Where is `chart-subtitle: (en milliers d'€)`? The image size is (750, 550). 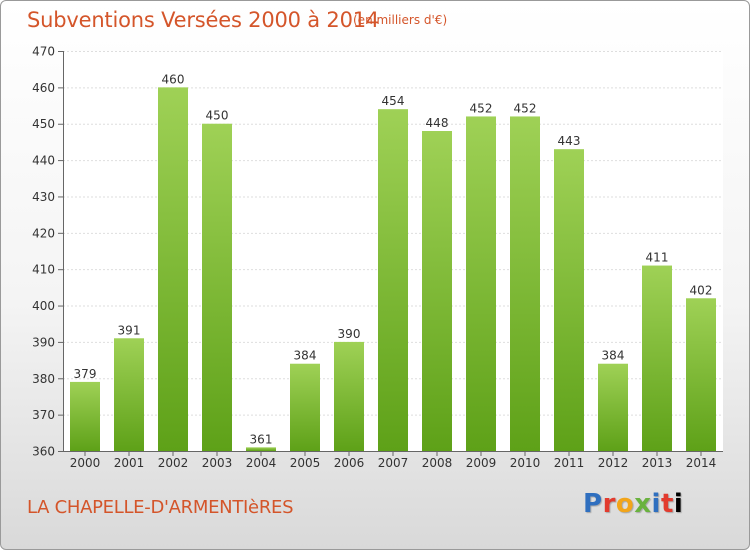 chart-subtitle: (en milliers d'€) is located at coordinates (400, 20).